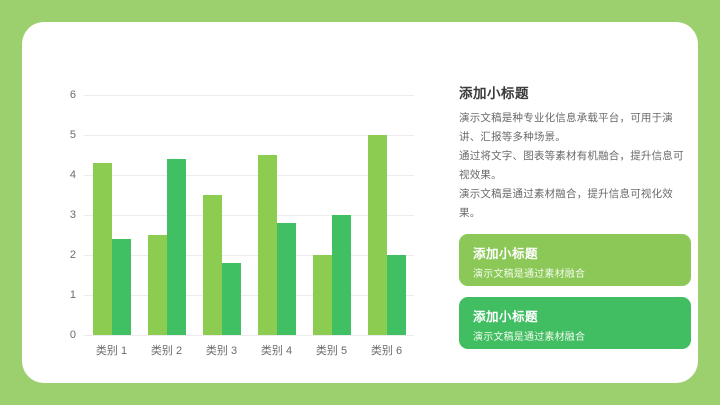 The image size is (720, 405). What do you see at coordinates (72, 215) in the screenshot?
I see `y-axis-tick-label: 3` at bounding box center [72, 215].